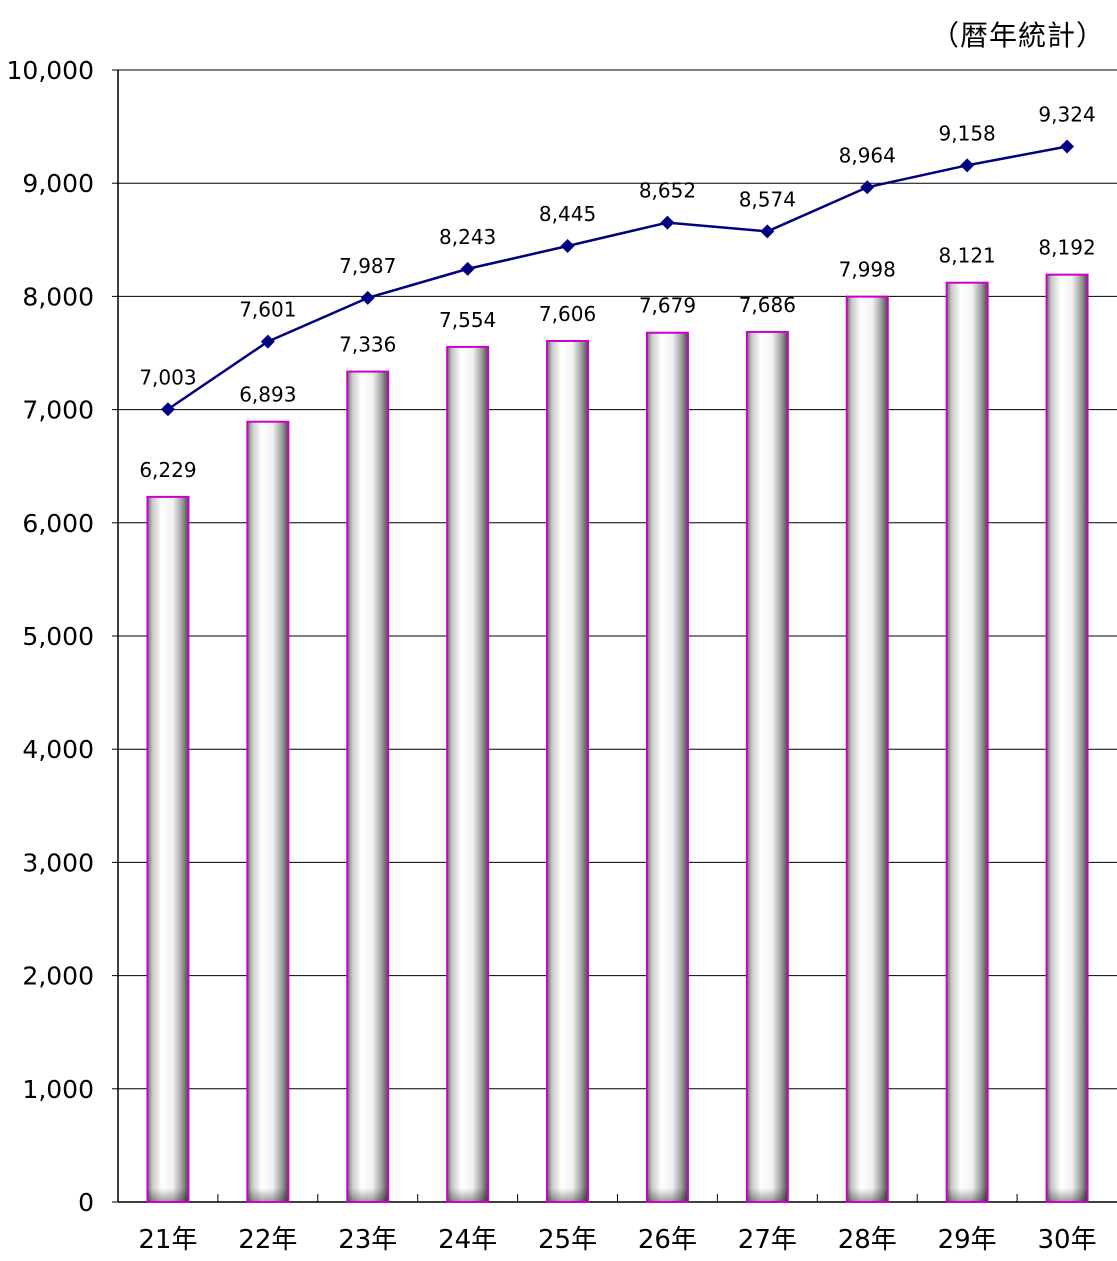 The width and height of the screenshot is (1117, 1261). Describe the element at coordinates (767, 1240) in the screenshot. I see `x-tick-label: 27年` at that location.